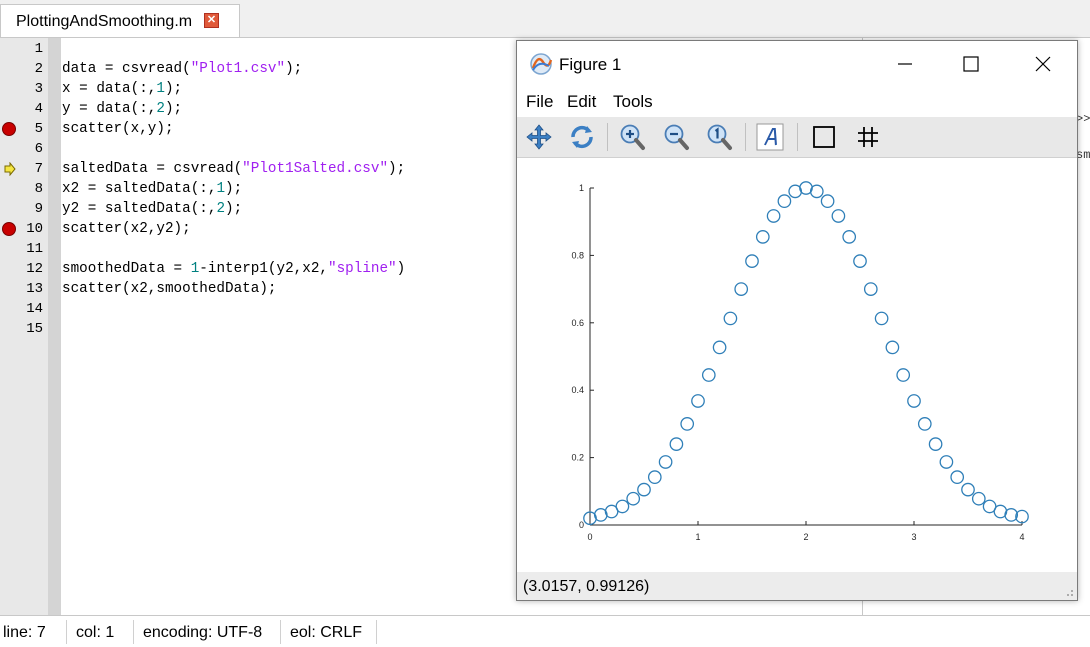 The width and height of the screenshot is (1090, 647). What do you see at coordinates (430, 89) in the screenshot?
I see `code-line: 3 x = data(:,1);` at bounding box center [430, 89].